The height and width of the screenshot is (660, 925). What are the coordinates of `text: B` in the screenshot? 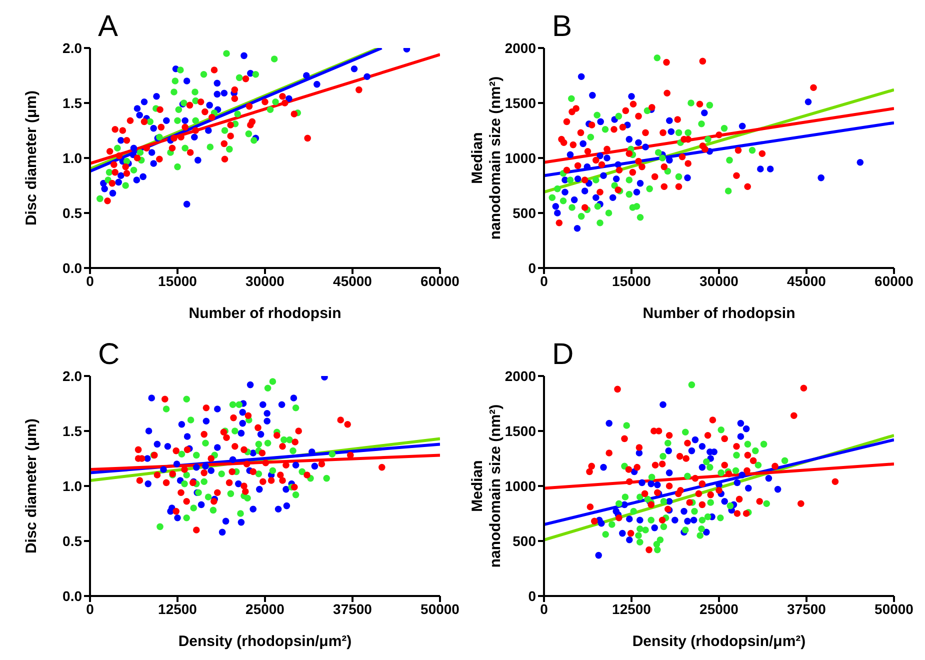 It's located at (562, 27).